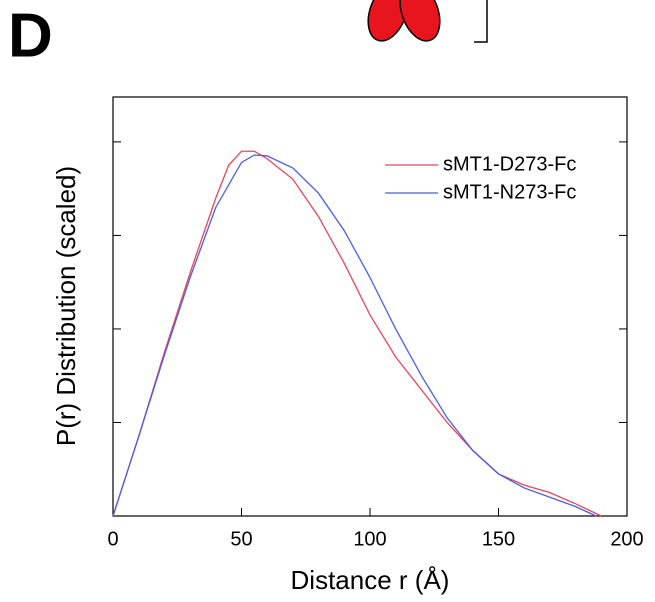 This screenshot has height=602, width=655. I want to click on legend-label: sMT1-D273-Fc, so click(509, 164).